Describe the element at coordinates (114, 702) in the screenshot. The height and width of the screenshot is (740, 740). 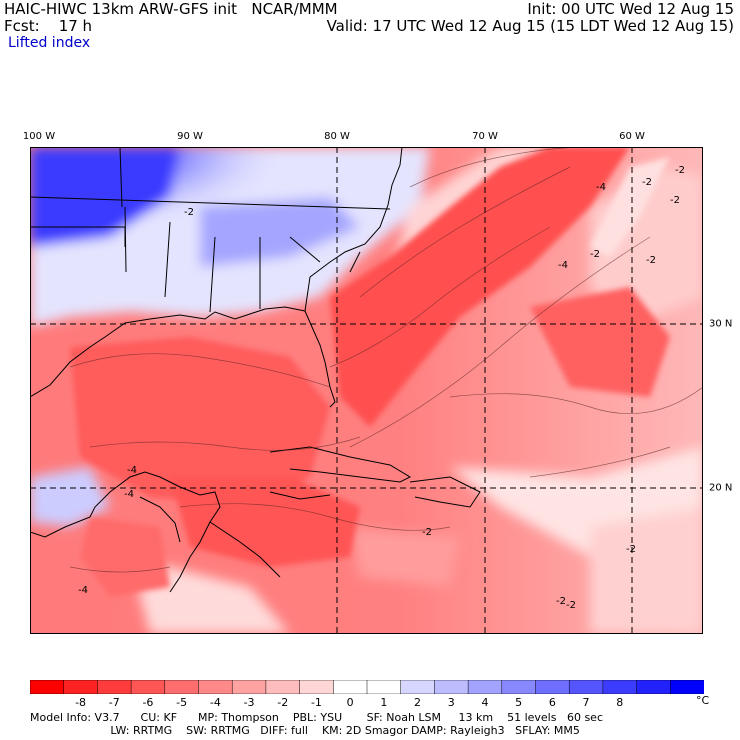
I see `colorbar-tick-label: -7` at that location.